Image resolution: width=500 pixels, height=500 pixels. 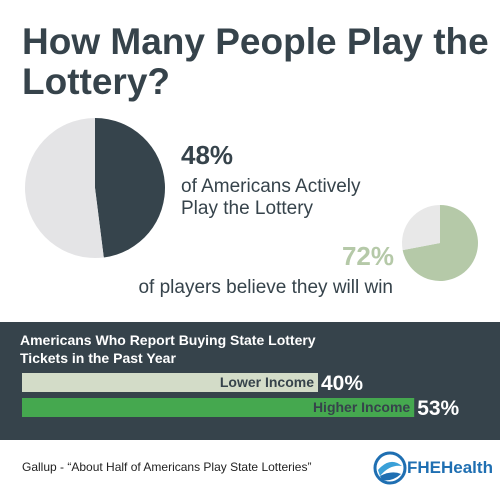 What do you see at coordinates (361, 407) in the screenshot?
I see `category-label: Higher Income` at bounding box center [361, 407].